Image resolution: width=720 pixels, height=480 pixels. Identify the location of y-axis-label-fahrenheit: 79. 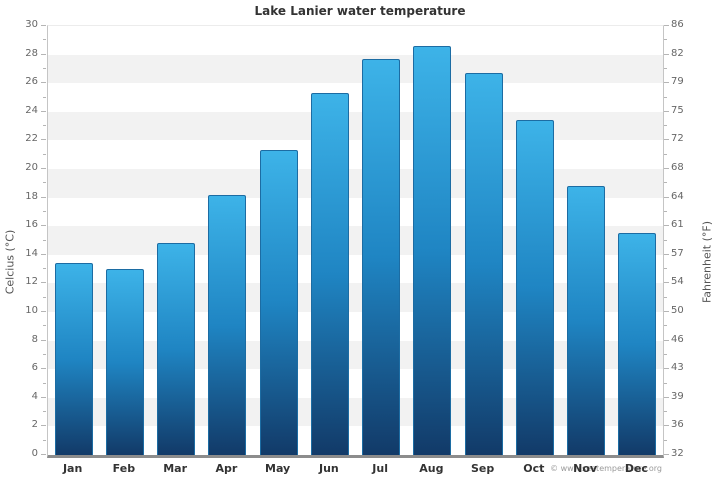
(677, 82).